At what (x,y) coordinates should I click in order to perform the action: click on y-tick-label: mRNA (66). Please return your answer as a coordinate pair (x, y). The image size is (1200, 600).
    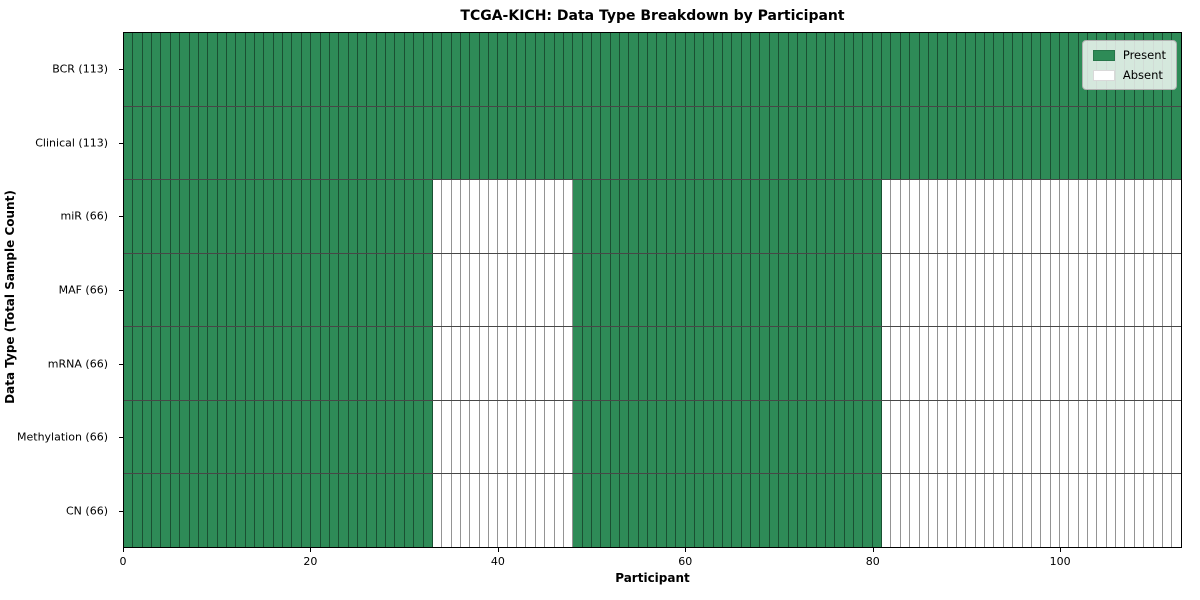
    Looking at the image, I should click on (77, 364).